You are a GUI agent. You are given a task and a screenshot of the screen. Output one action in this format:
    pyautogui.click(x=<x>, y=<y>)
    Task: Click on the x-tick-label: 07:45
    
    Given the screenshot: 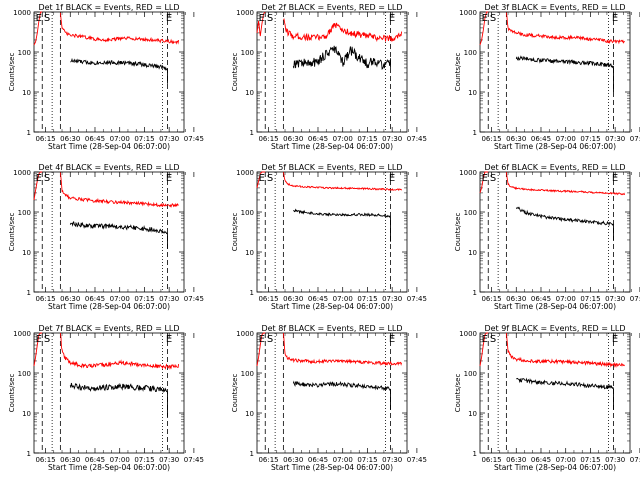 What is the action you would take?
    pyautogui.click(x=194, y=460)
    